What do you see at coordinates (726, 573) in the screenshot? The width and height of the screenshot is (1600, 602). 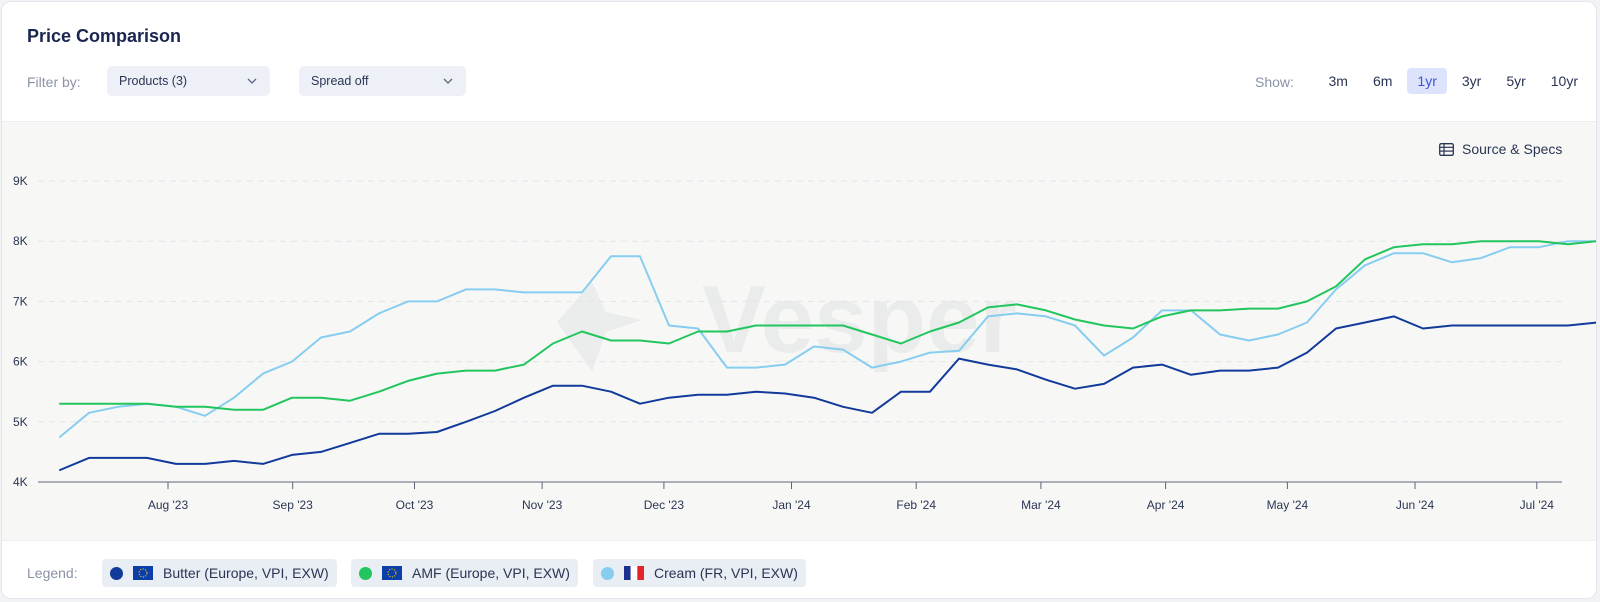 I see `legend-label-cream: Cream (FR, VPI, EXW)` at bounding box center [726, 573].